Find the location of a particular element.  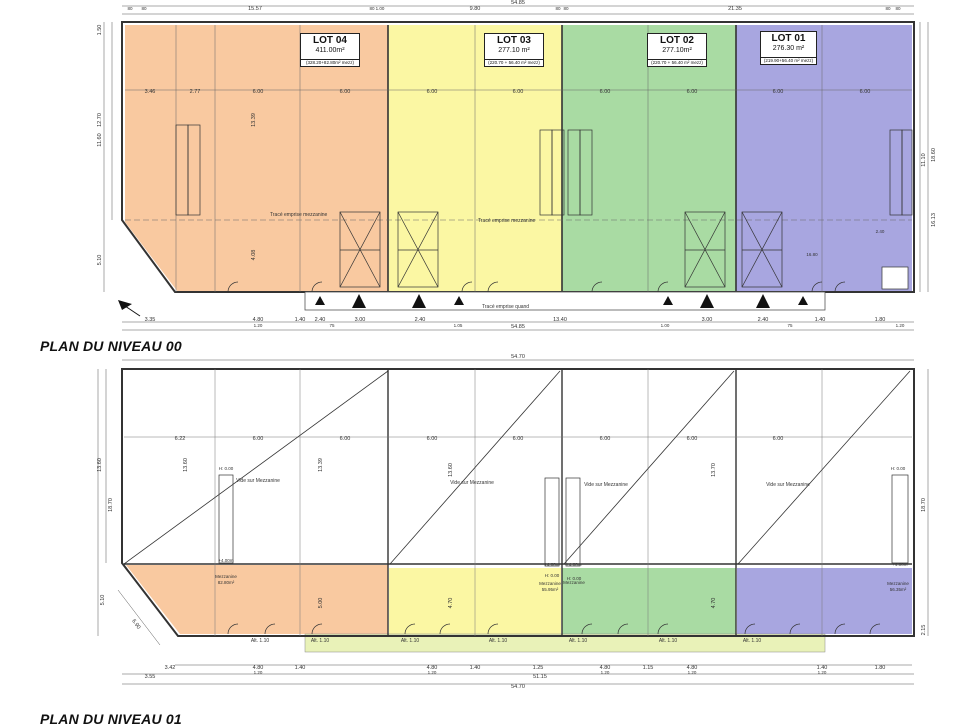

dimension-label: 3.35 is located at coordinates (150, 320).